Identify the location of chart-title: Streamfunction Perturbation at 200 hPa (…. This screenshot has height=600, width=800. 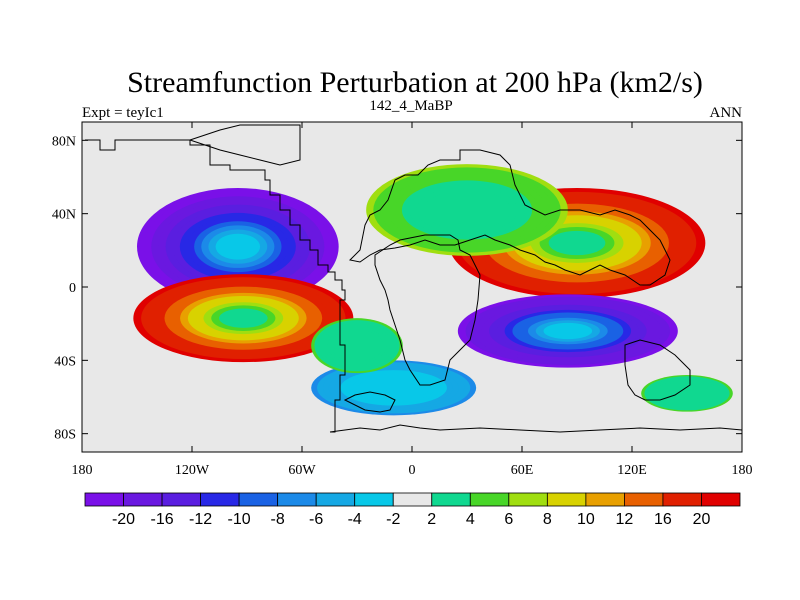
(415, 82).